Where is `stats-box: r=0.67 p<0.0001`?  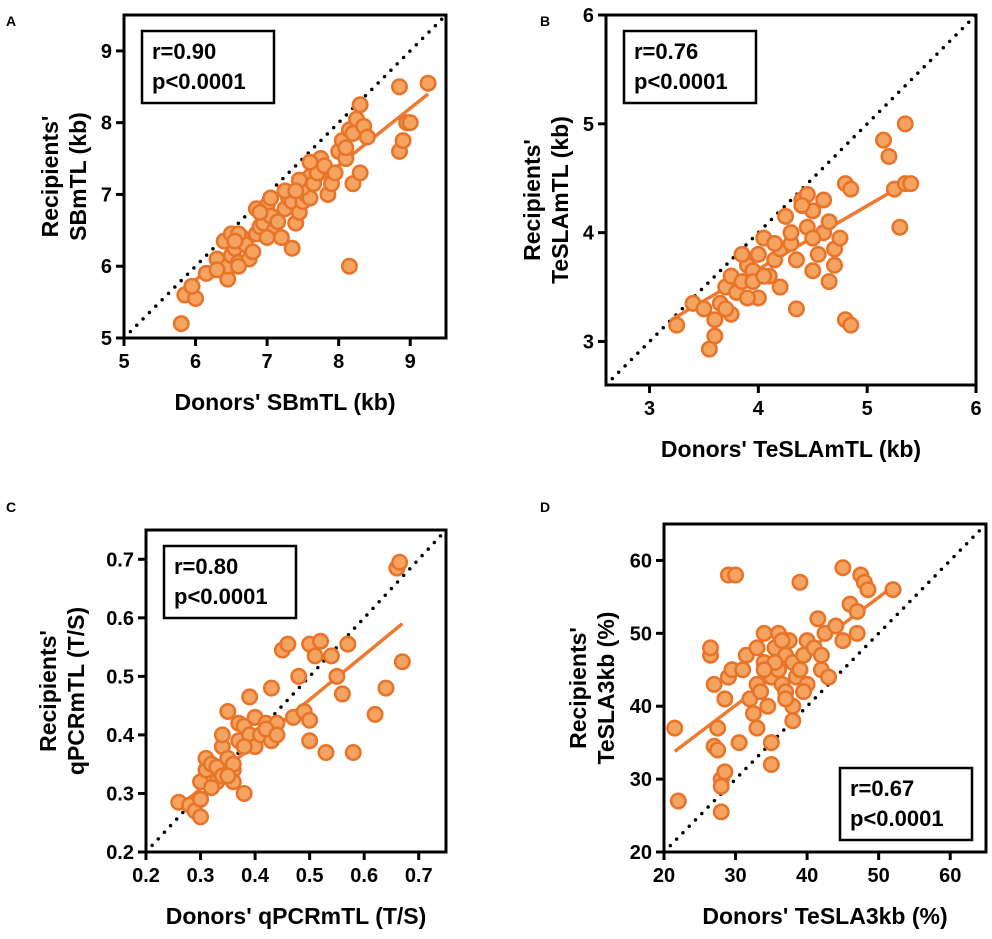
stats-box: r=0.67 p<0.0001 is located at coordinates (906, 804).